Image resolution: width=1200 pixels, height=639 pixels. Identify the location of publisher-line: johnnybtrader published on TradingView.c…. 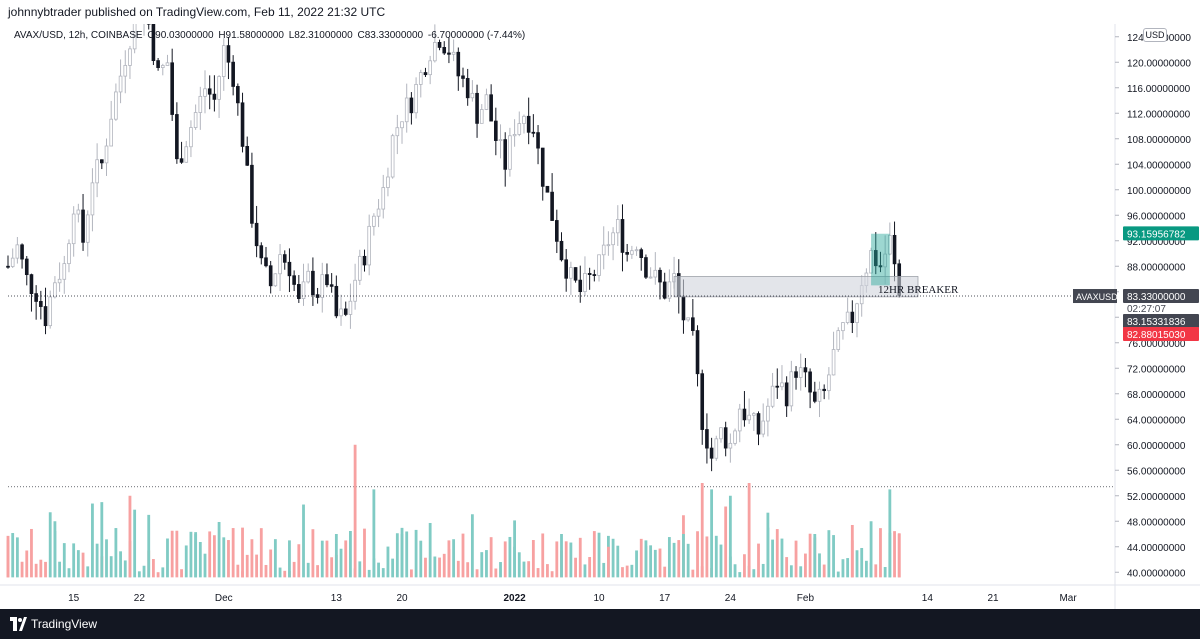
(197, 12).